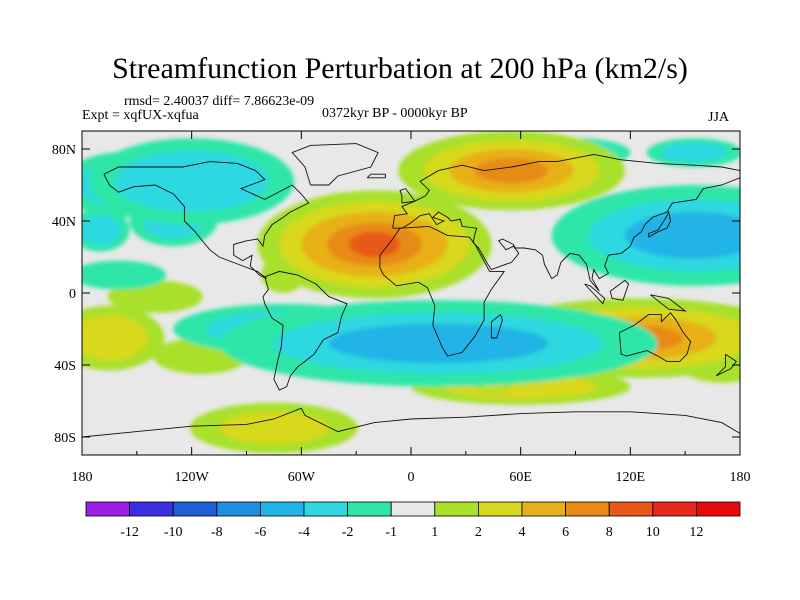 The image size is (800, 600). I want to click on coastline-madagascar, so click(496, 326).